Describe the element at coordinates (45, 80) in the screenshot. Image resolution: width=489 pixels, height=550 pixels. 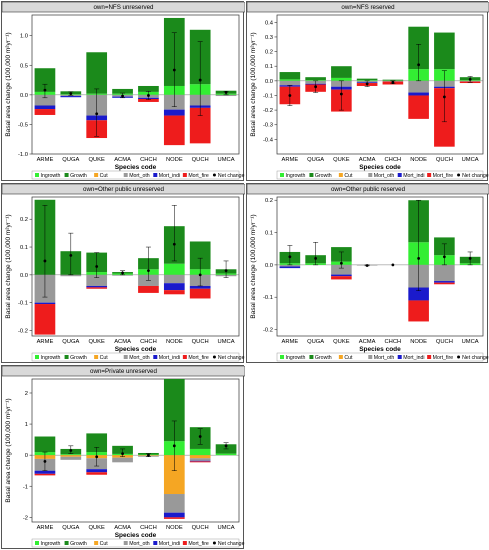
I see `bar-growth-arme` at that location.